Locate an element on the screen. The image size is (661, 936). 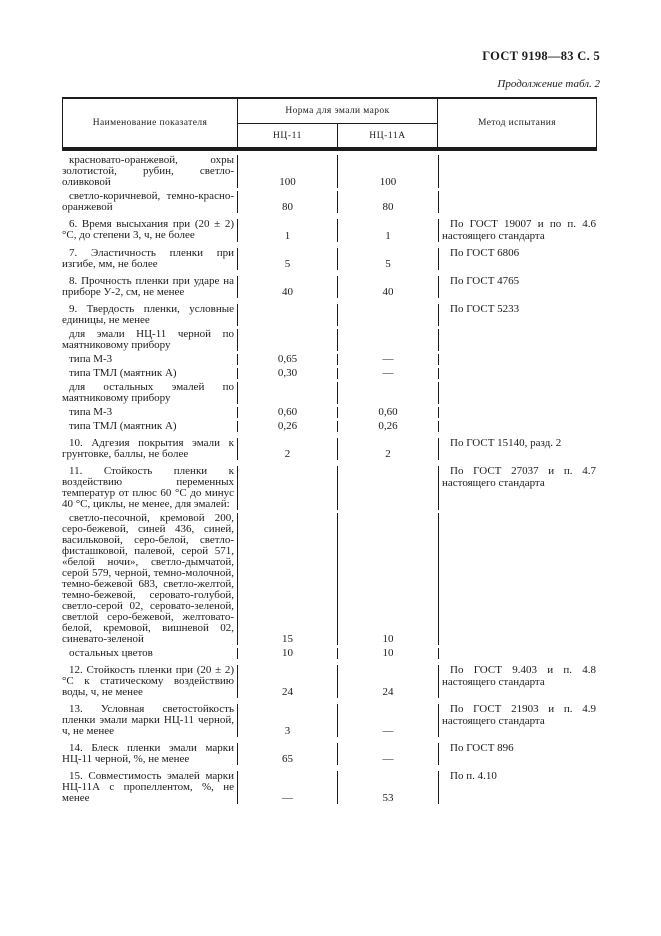
value-nc11-cell: 10 is located at coordinates (287, 653).